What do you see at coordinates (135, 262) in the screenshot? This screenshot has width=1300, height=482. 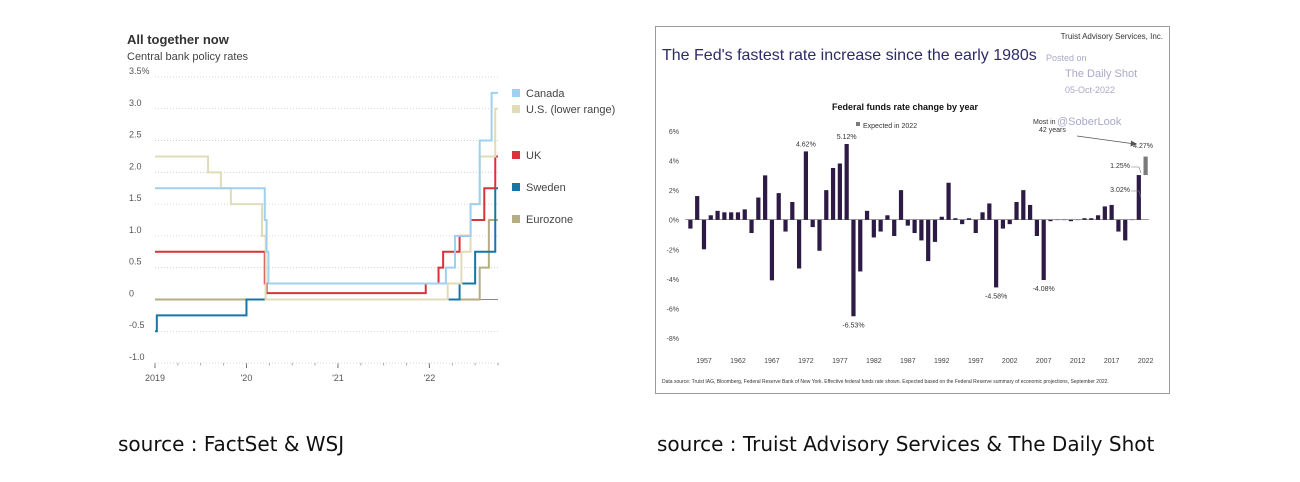 I see `y-tick-label: 0.5` at bounding box center [135, 262].